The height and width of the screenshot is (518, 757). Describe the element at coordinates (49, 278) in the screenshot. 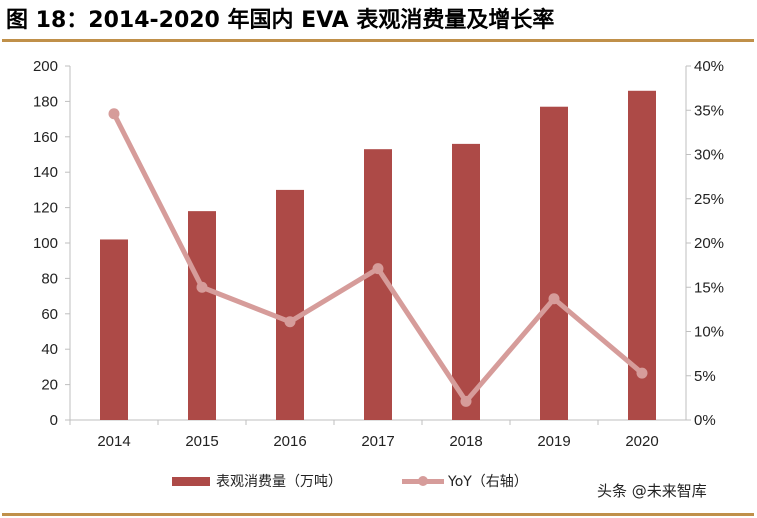

I see `left-tick-label: 80` at that location.